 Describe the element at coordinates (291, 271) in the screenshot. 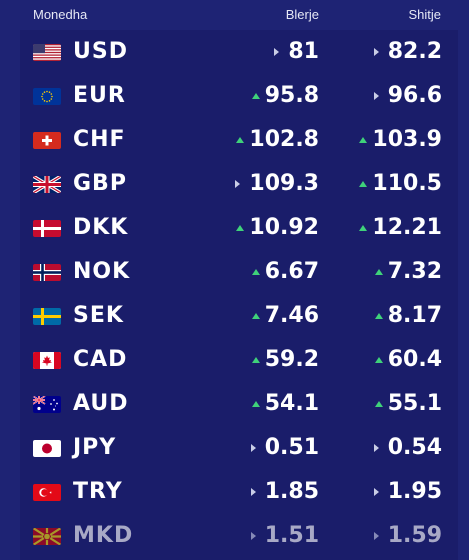

I see `buy-value: 6.67` at that location.